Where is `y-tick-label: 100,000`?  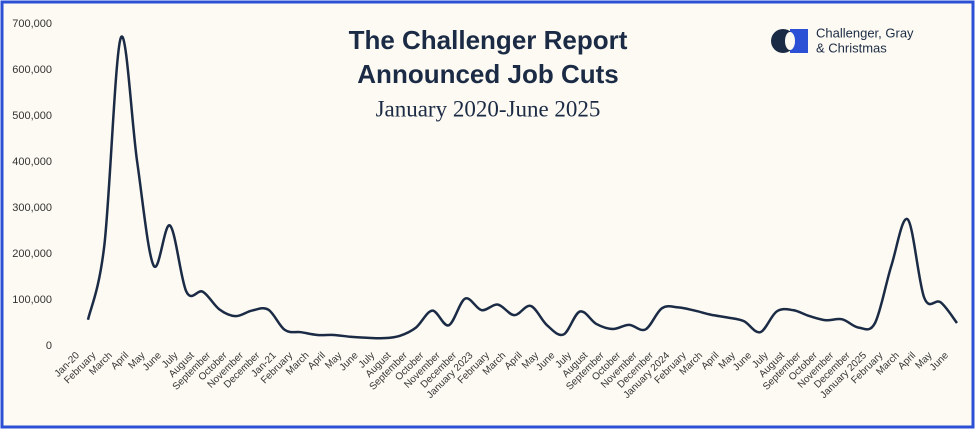
y-tick-label: 100,000 is located at coordinates (32, 300).